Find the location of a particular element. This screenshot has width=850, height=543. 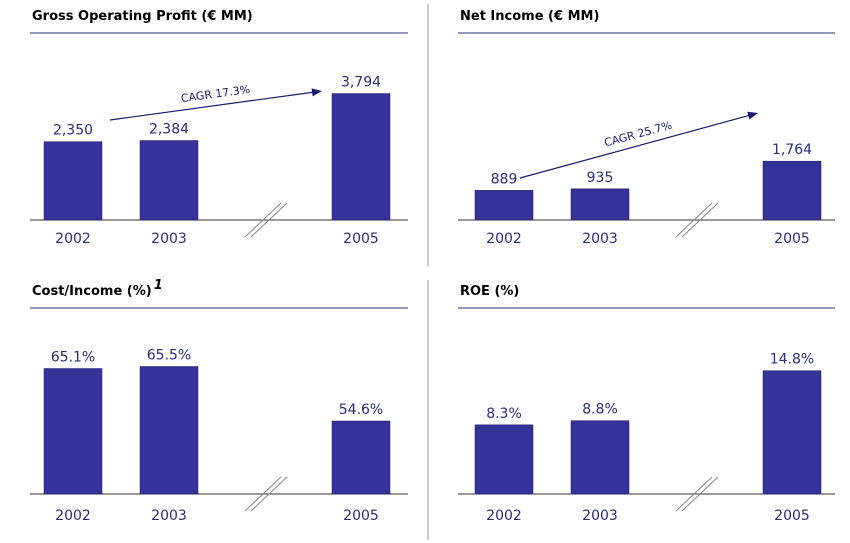

chart-title: Net Income (€ MM) is located at coordinates (529, 16).